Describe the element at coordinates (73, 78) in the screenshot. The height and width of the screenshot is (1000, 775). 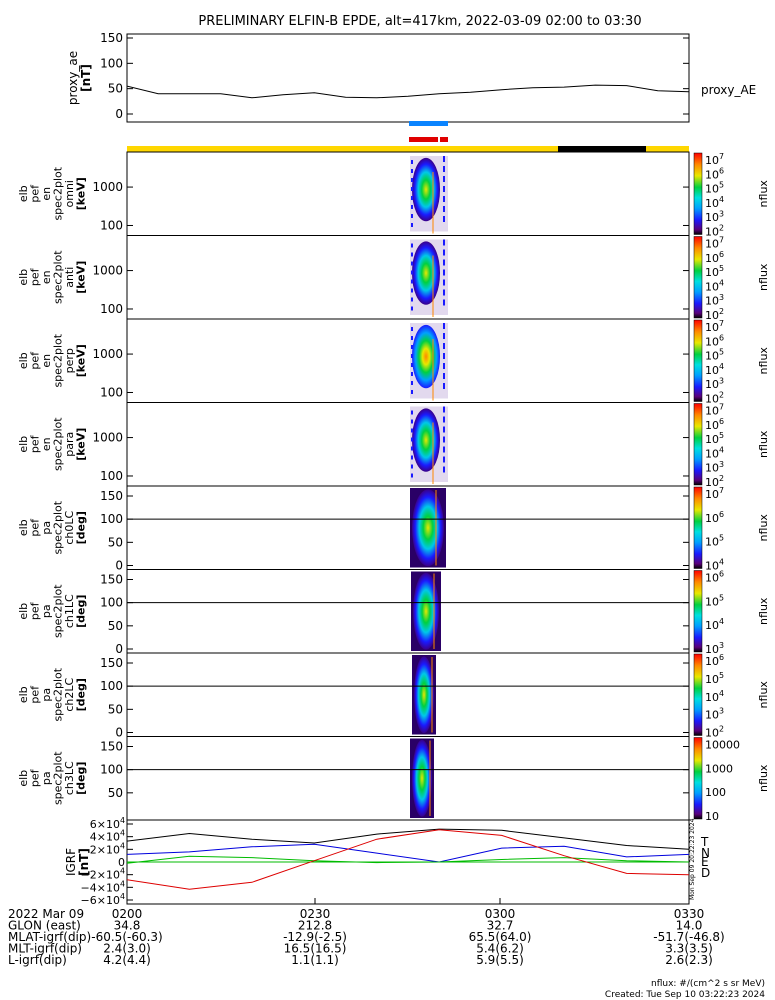
I see `ae-ylabel-line1: proxy_ae` at that location.